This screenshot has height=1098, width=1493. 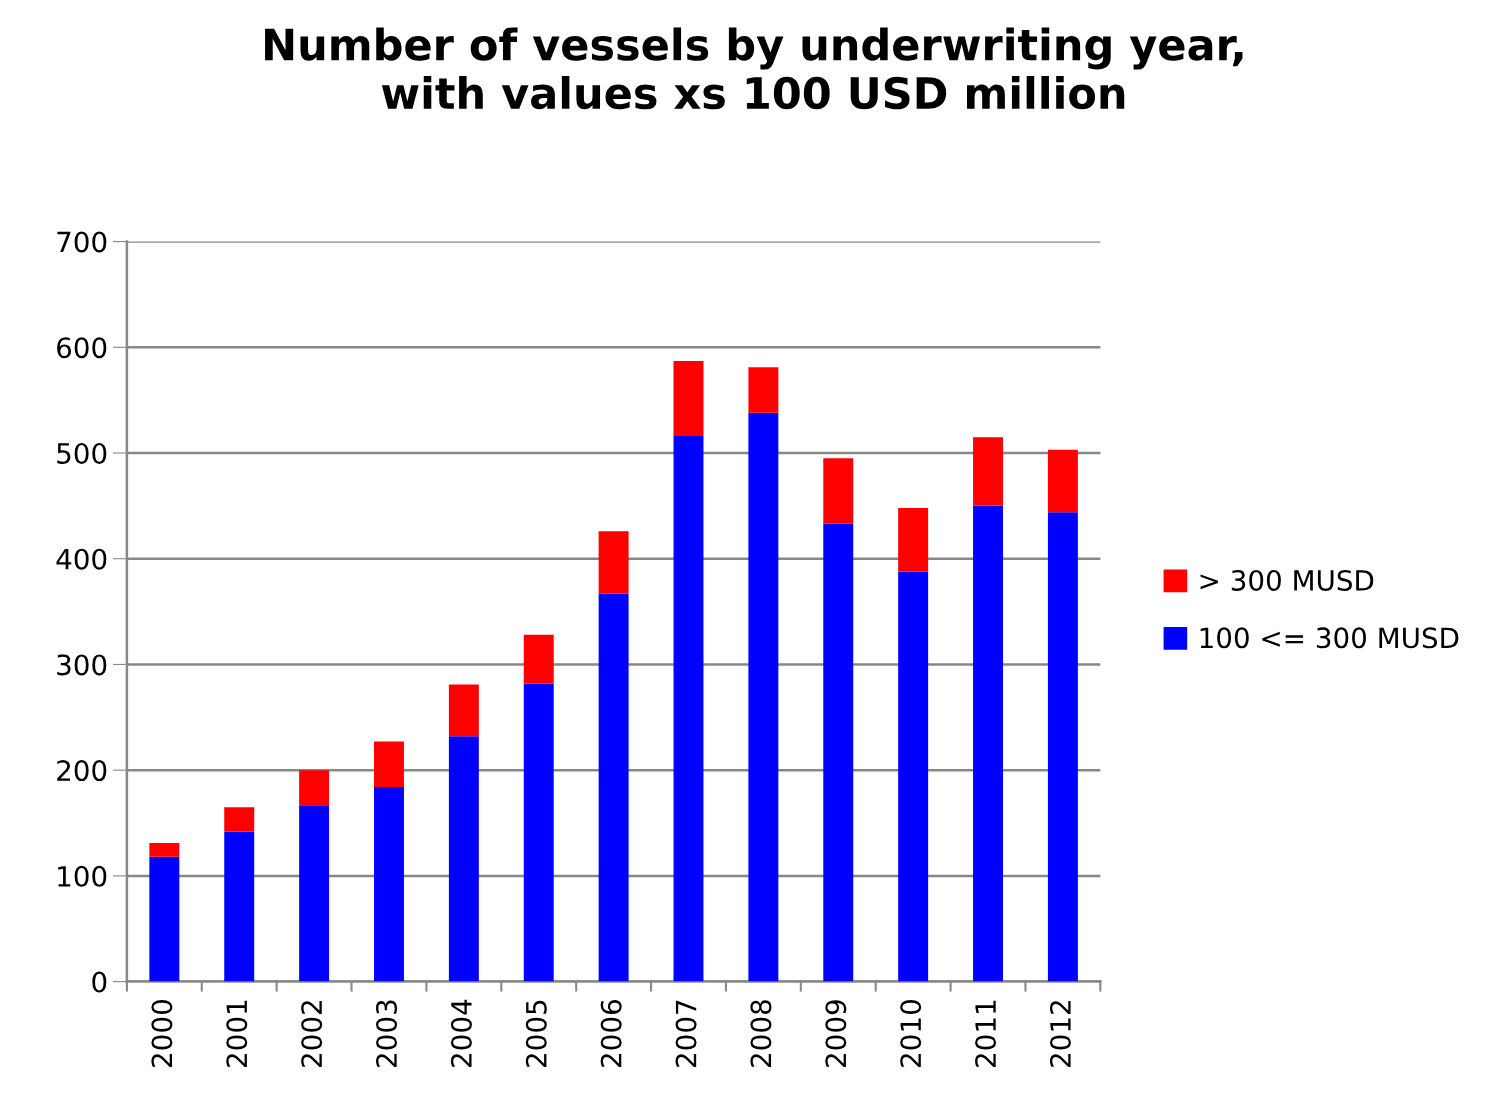 What do you see at coordinates (1287, 580) in the screenshot?
I see `legend-label: > 300 MUSD` at bounding box center [1287, 580].